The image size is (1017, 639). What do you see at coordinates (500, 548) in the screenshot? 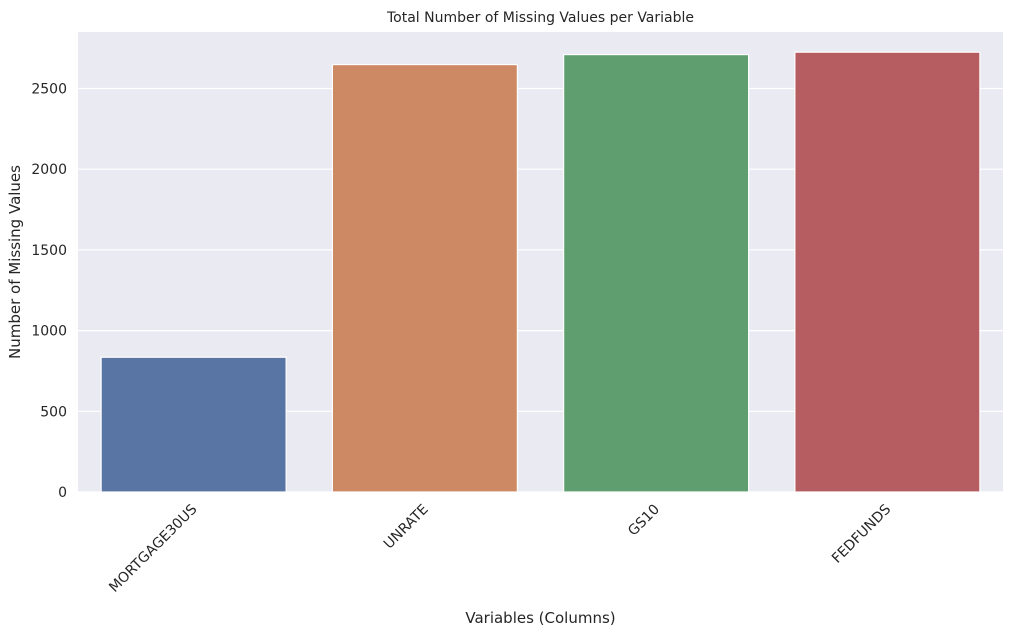
I see `x-tick-labels: MORTGAGE30US UNRATE GS10 FEDFUNDS` at bounding box center [500, 548].